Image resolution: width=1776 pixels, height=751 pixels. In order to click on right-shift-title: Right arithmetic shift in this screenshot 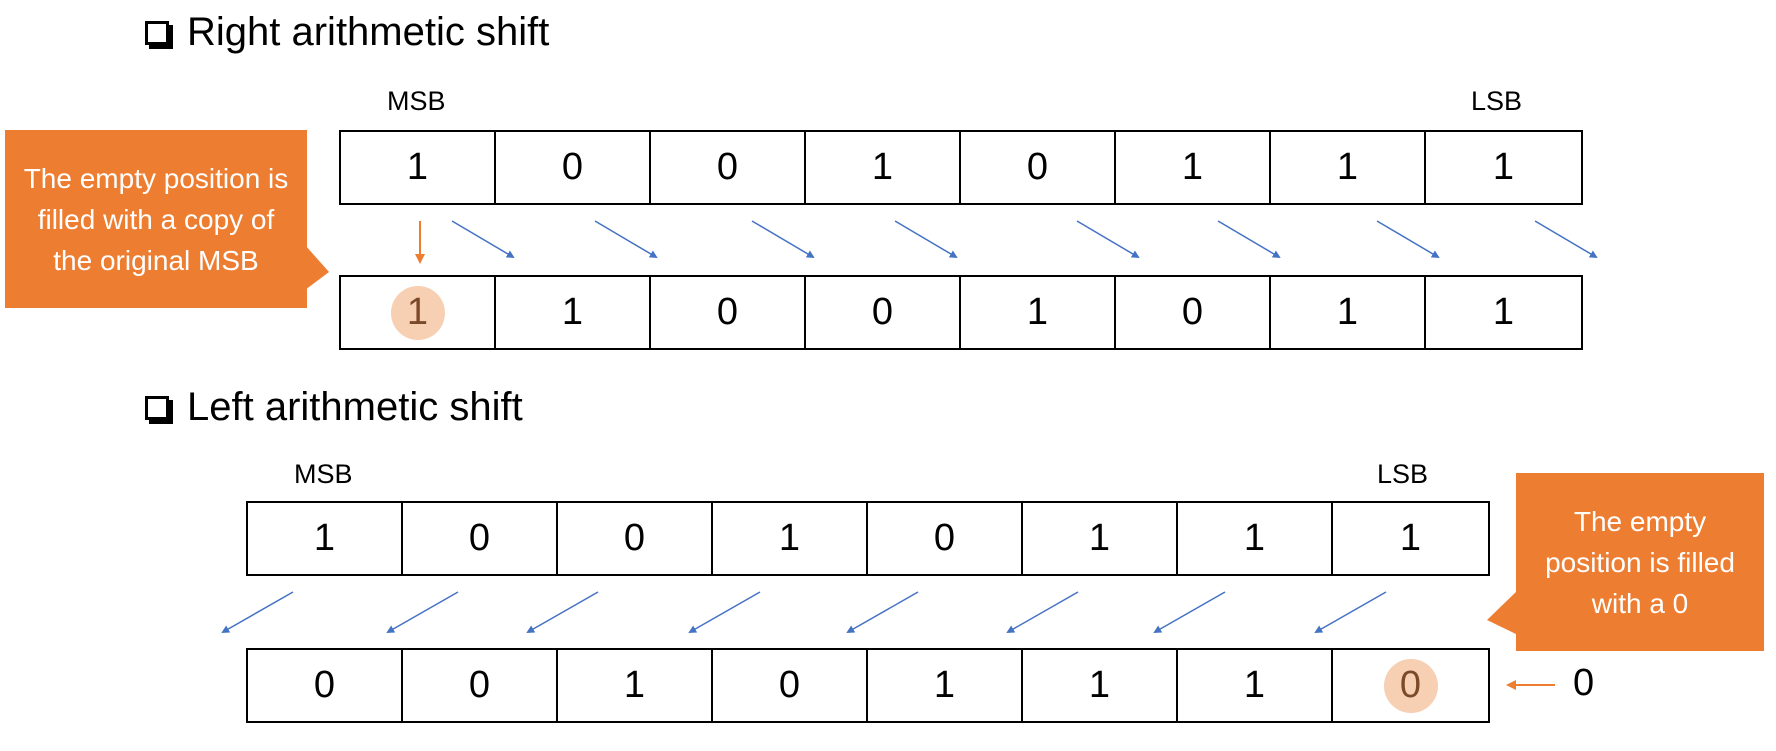, I will do `click(347, 32)`.